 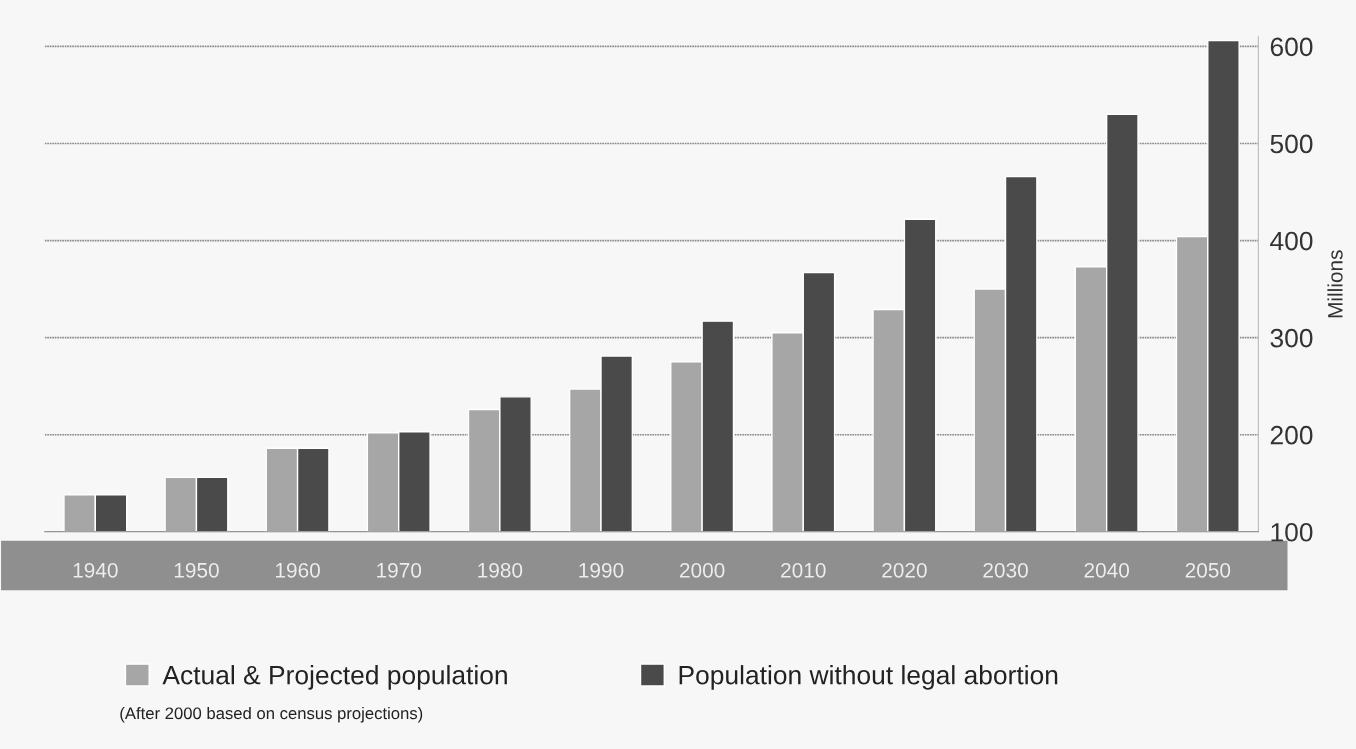 I want to click on y-tick-label: 100, so click(x=1292, y=532).